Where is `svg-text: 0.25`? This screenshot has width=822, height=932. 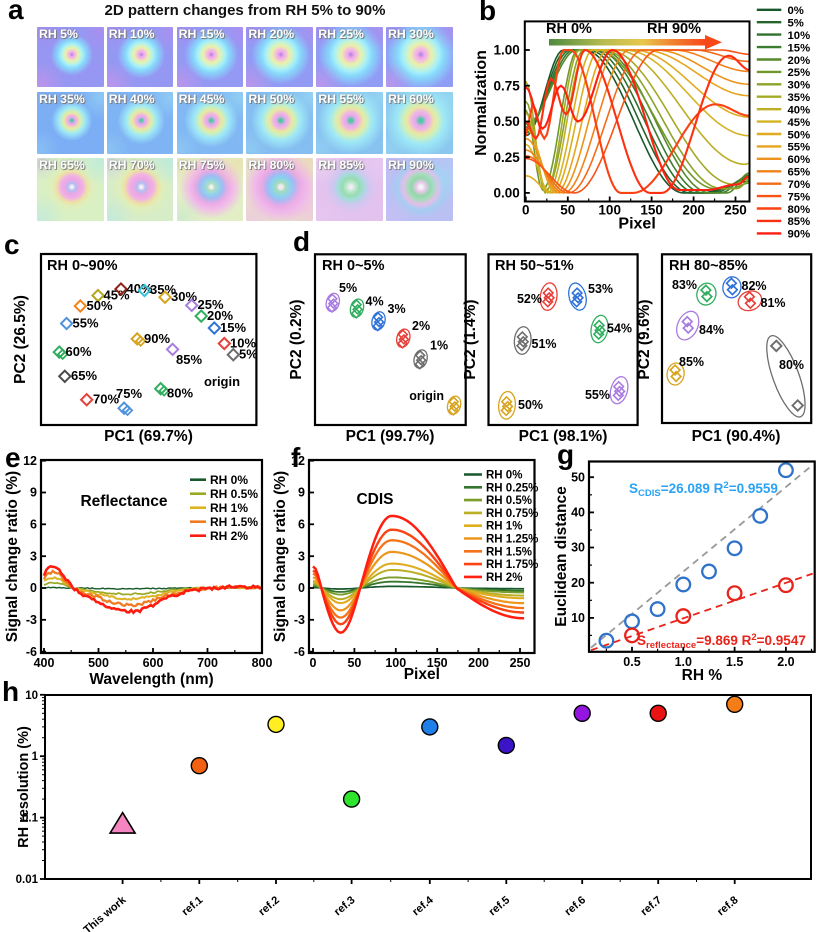
svg-text: 0.25 is located at coordinates (507, 157).